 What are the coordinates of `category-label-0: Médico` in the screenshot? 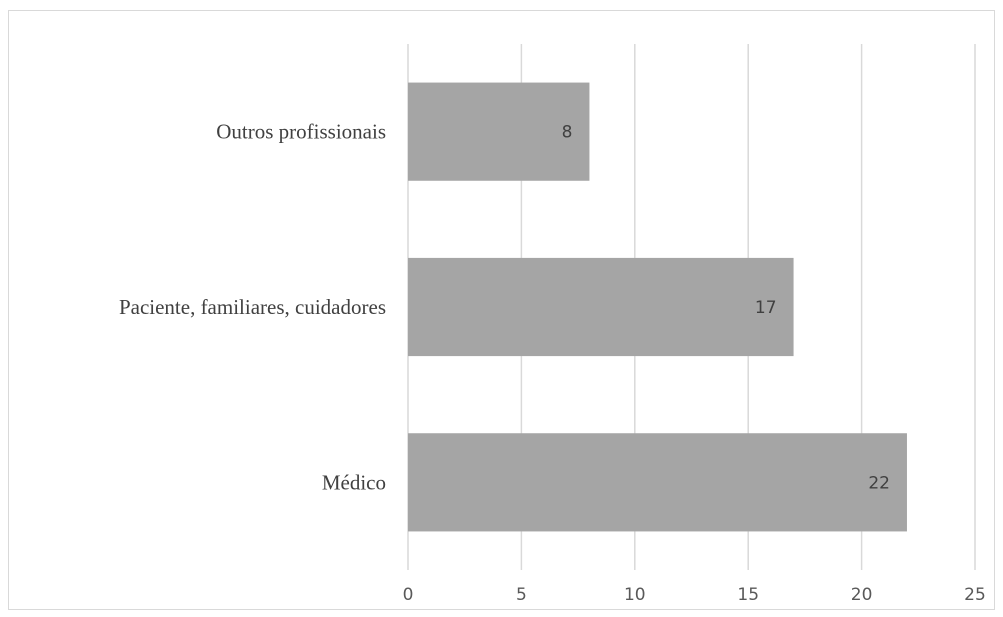 It's located at (354, 482).